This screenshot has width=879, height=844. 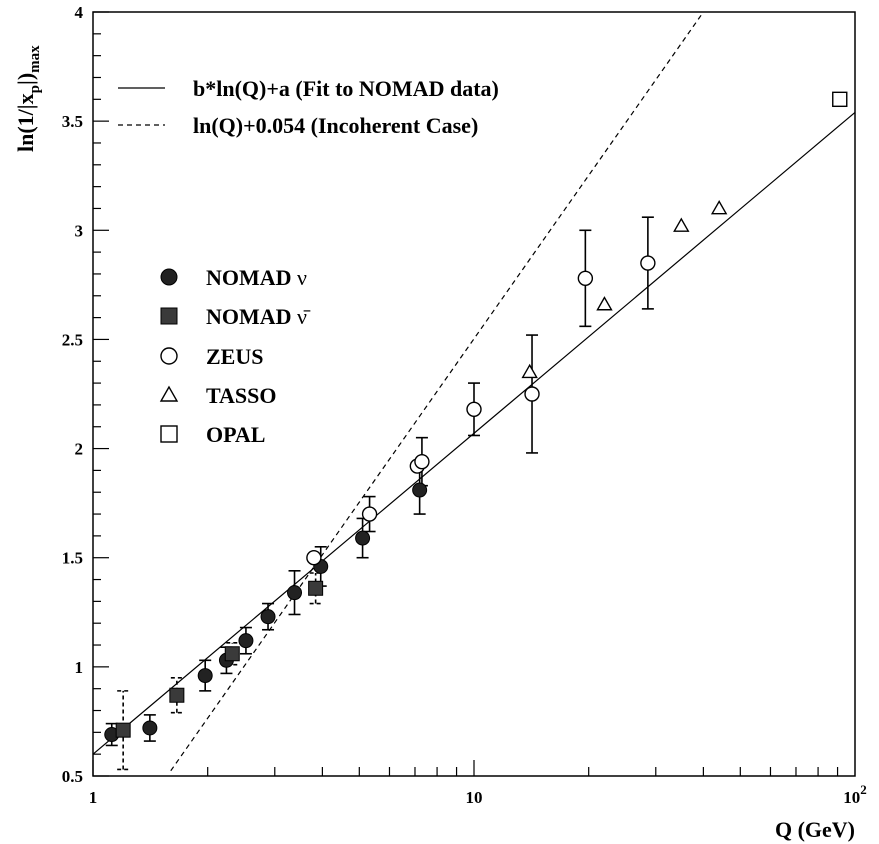 I want to click on legend-series-label: OPAL, so click(x=235, y=434).